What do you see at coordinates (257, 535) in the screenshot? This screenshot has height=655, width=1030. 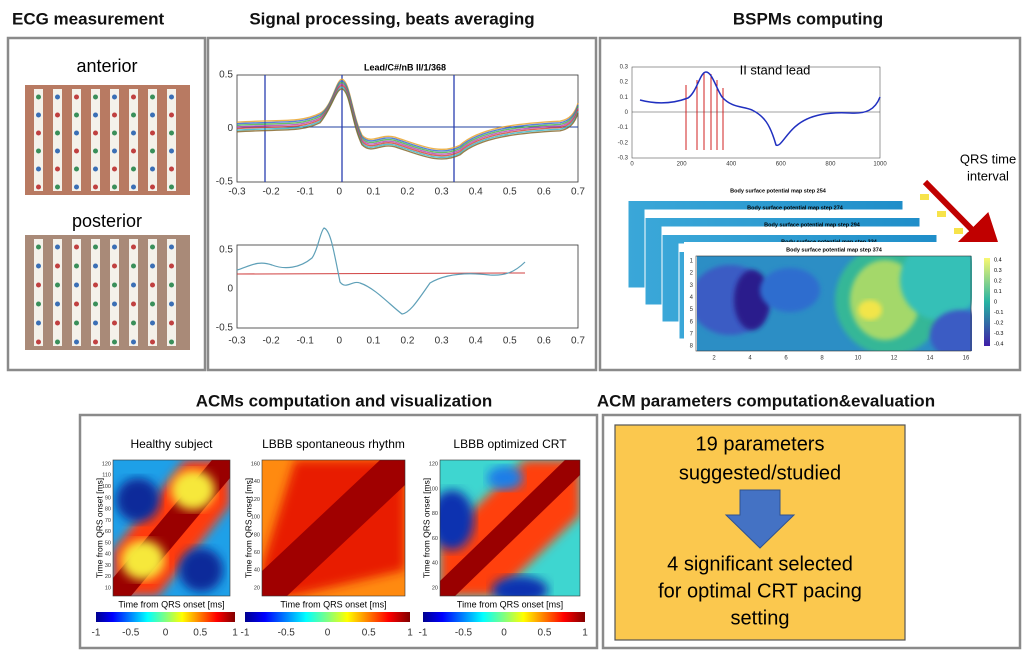 I see `y-tick-label: 80` at bounding box center [257, 535].